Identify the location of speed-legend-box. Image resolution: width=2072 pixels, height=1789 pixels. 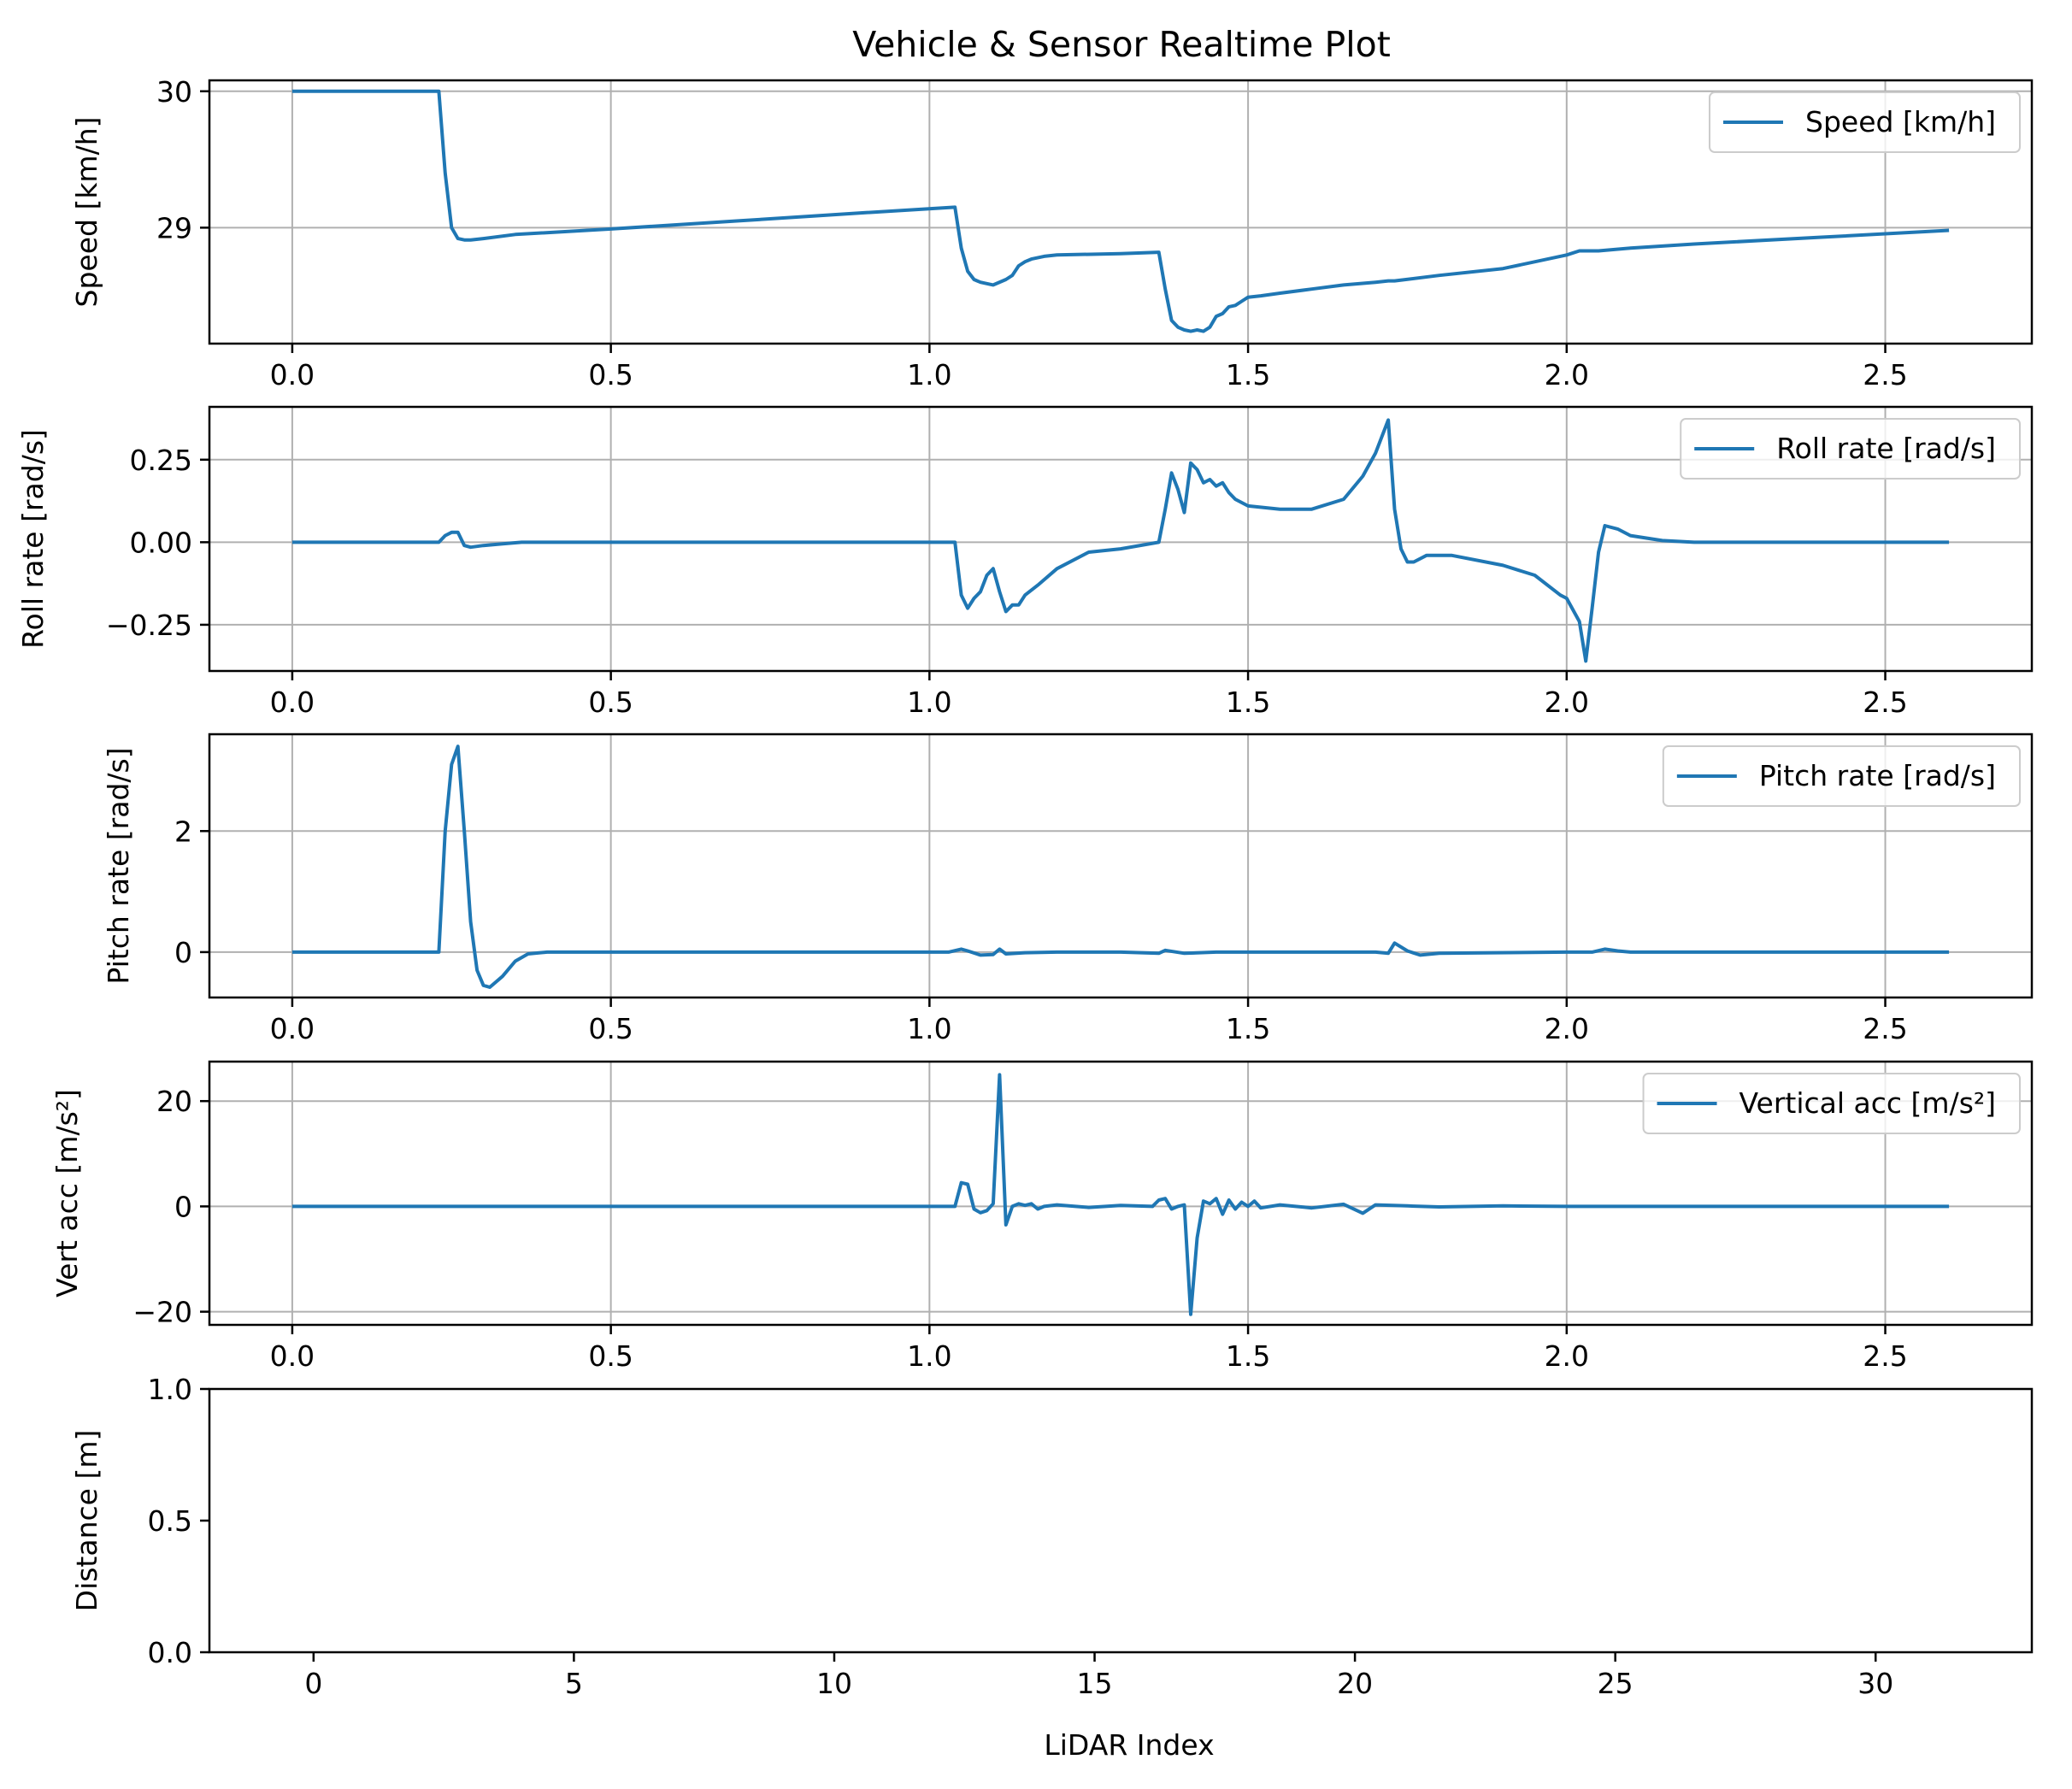
(1865, 122).